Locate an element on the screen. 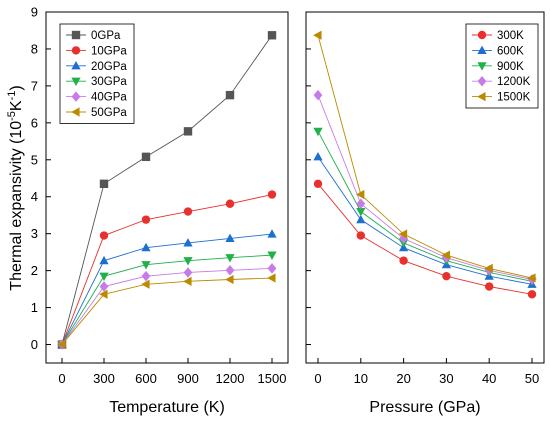  left-legend-item: 20GPa is located at coordinates (96, 67).